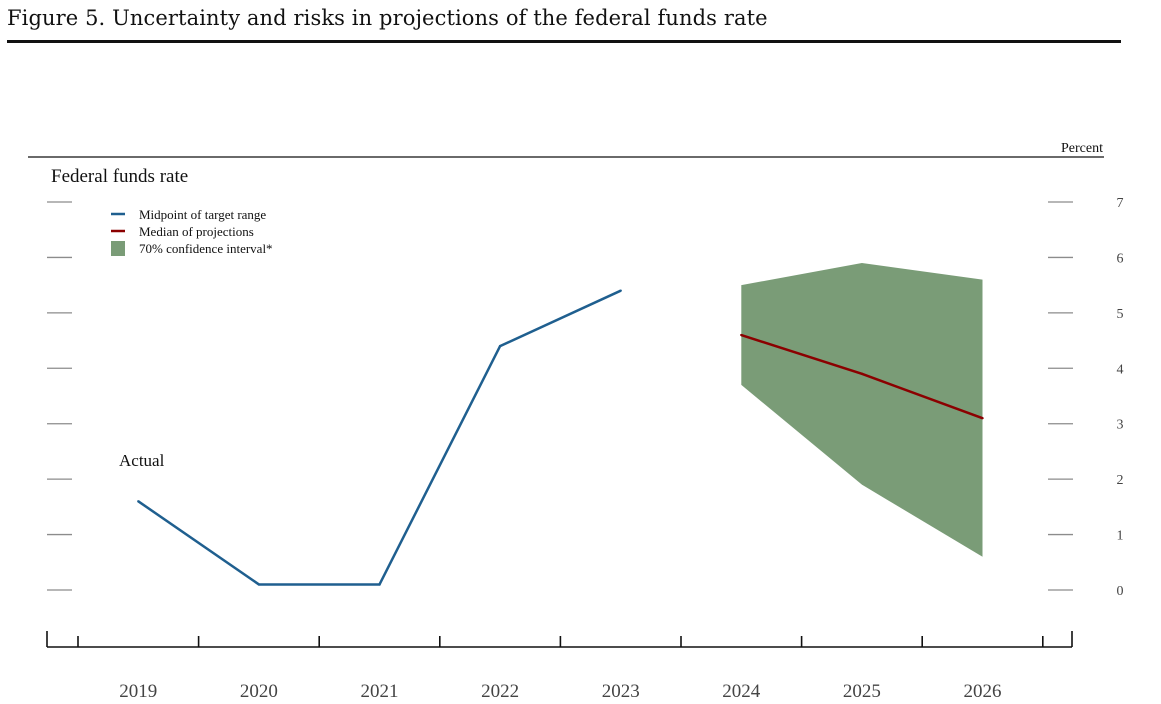 The image size is (1161, 704). I want to click on x-tick-label: 2022, so click(500, 691).